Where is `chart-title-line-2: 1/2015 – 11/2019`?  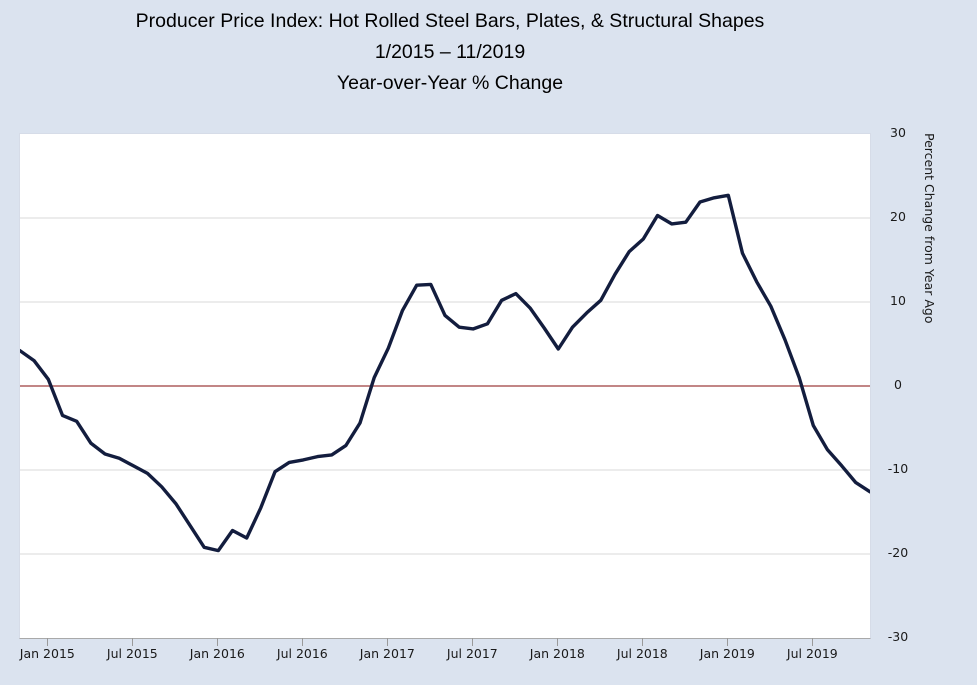
chart-title-line-2: 1/2015 – 11/2019 is located at coordinates (450, 52).